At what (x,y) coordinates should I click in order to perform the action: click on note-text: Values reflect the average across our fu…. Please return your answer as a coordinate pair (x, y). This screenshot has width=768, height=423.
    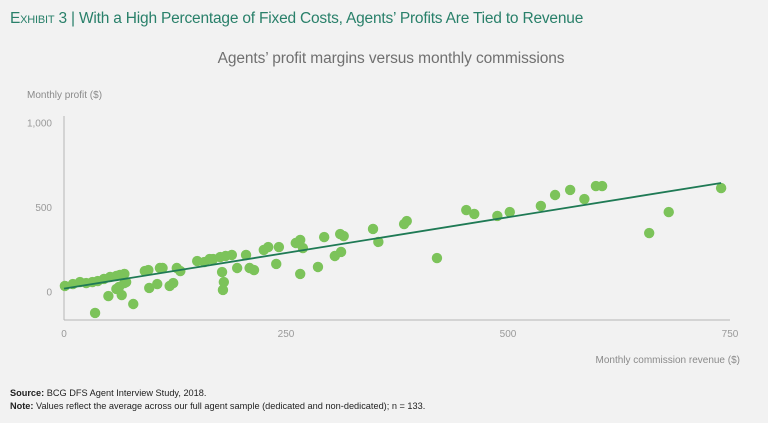
    Looking at the image, I should click on (229, 405).